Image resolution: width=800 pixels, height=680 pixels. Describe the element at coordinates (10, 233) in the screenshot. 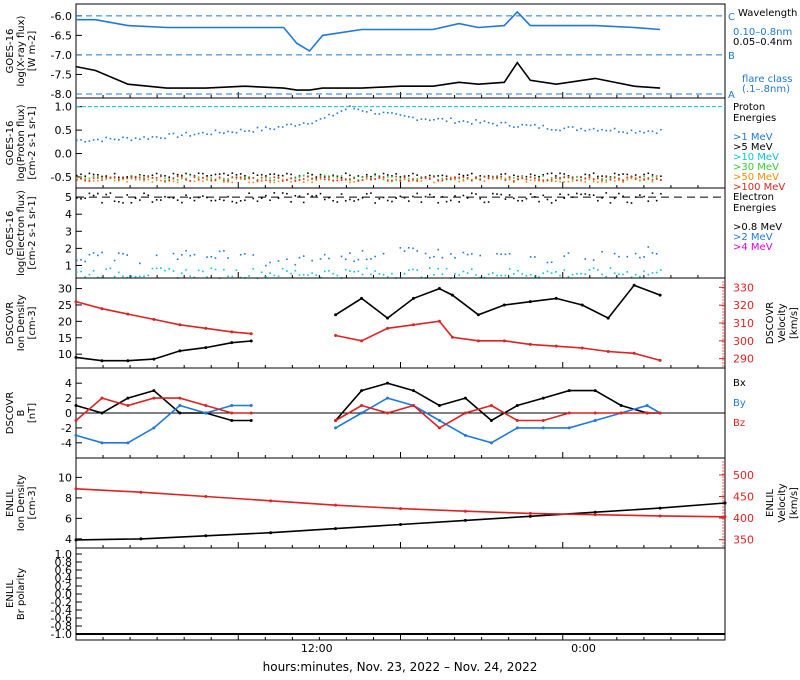

I see `y-axis-label: GOES-16` at that location.